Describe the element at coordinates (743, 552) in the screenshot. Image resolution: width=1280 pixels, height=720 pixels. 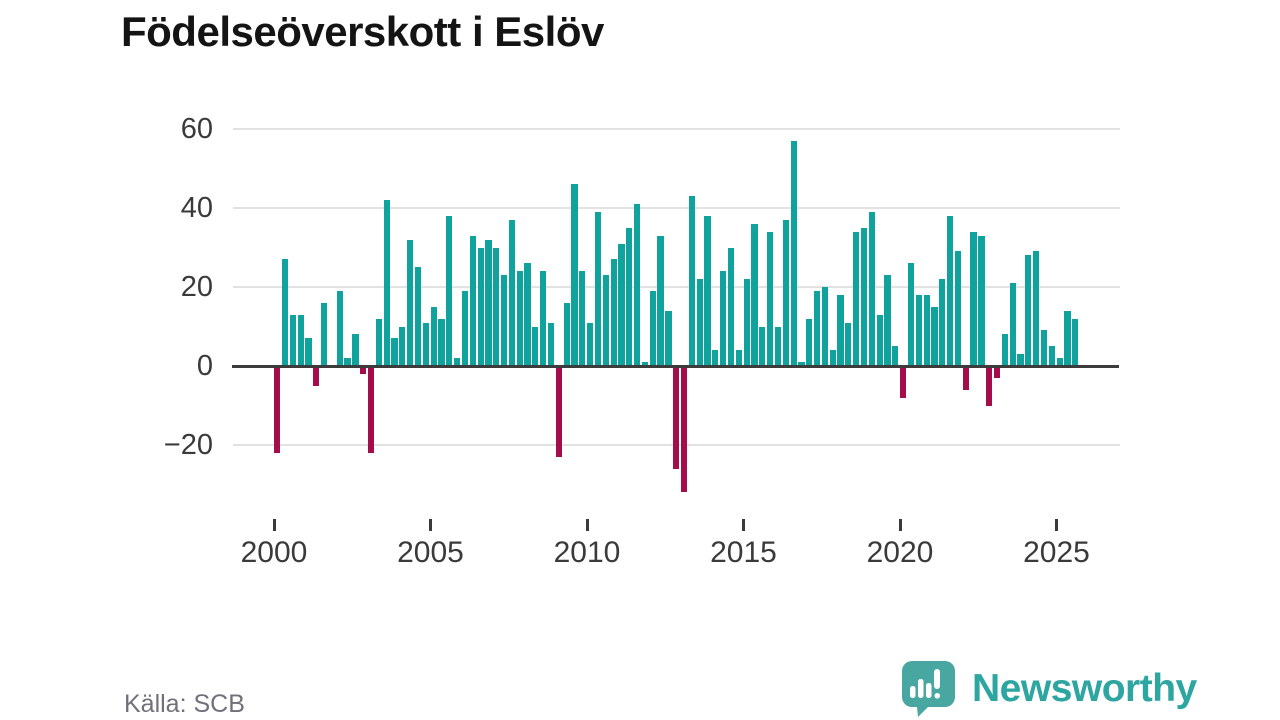
I see `x-axis-label: 2015` at that location.